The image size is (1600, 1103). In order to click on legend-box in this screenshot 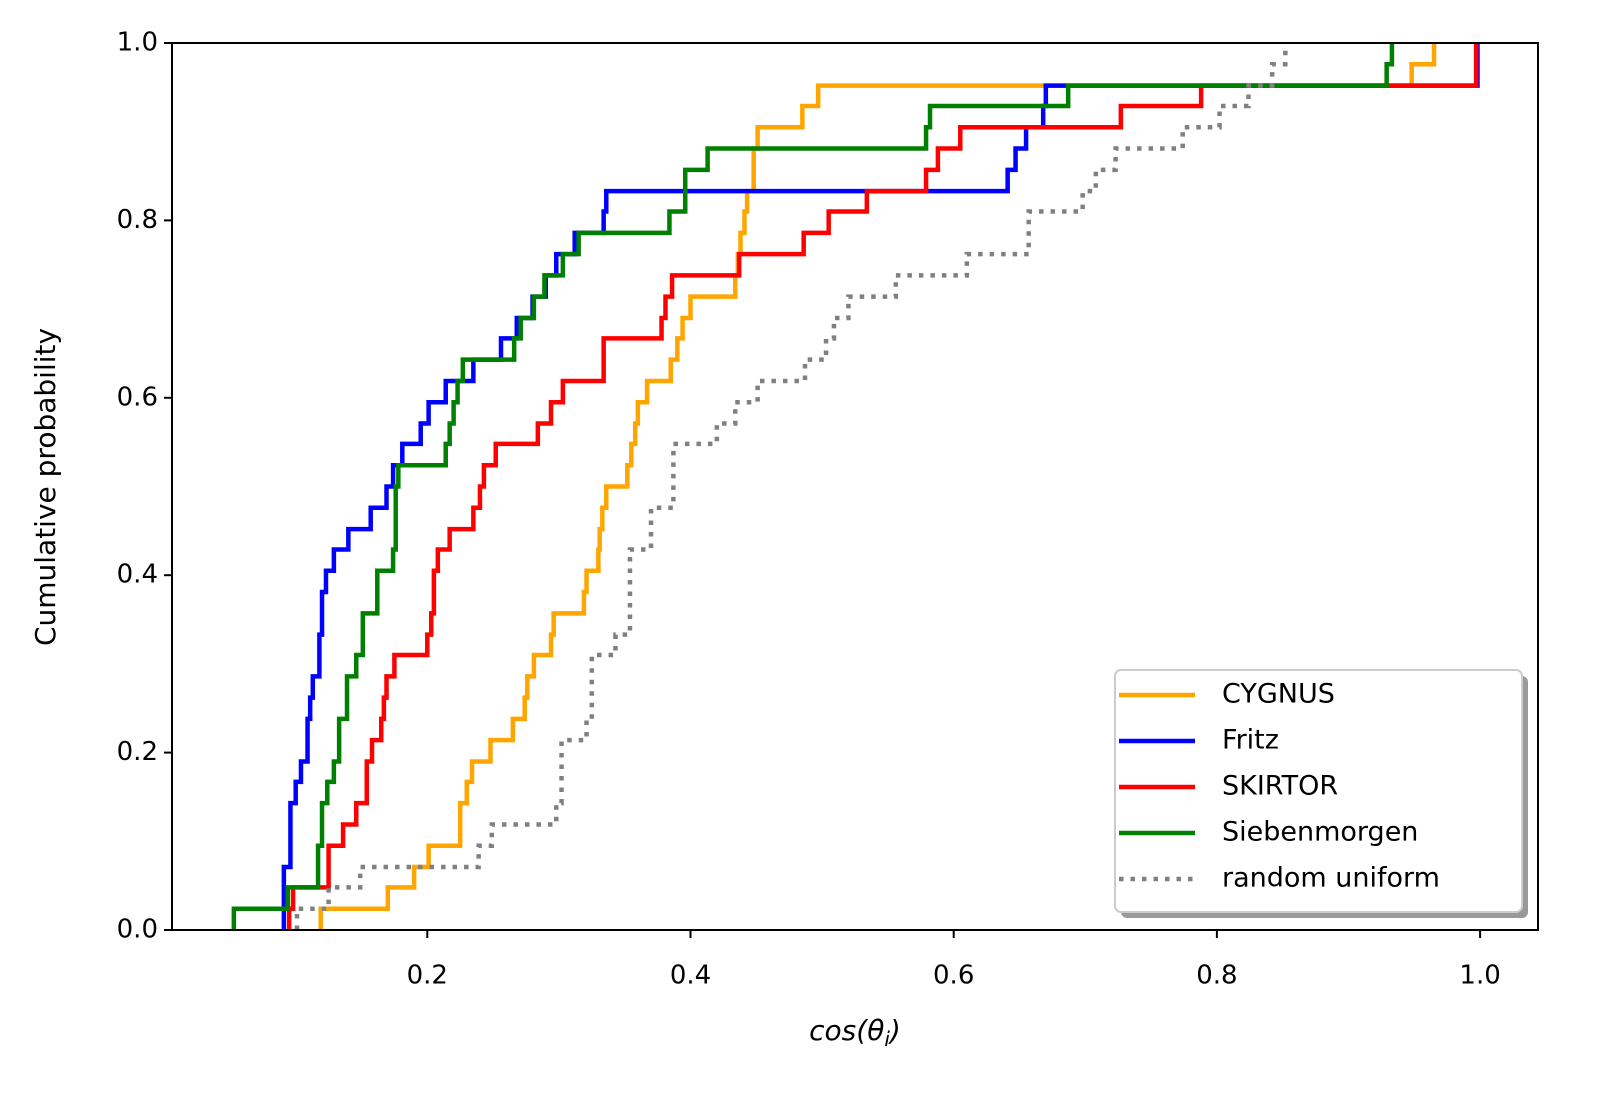, I will do `click(1318, 791)`.